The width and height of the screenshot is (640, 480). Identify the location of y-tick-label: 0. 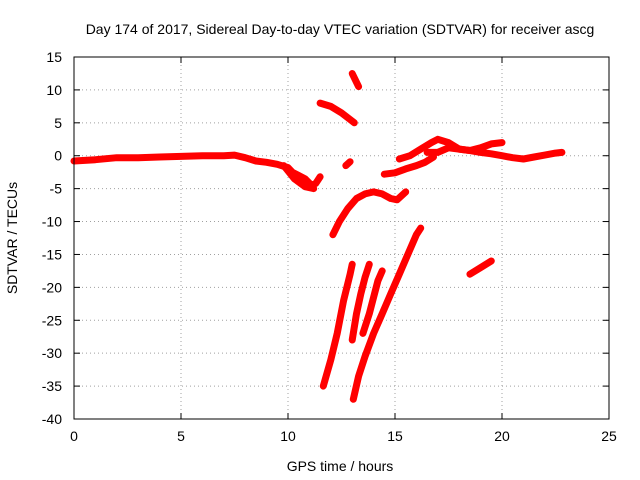
(58, 156).